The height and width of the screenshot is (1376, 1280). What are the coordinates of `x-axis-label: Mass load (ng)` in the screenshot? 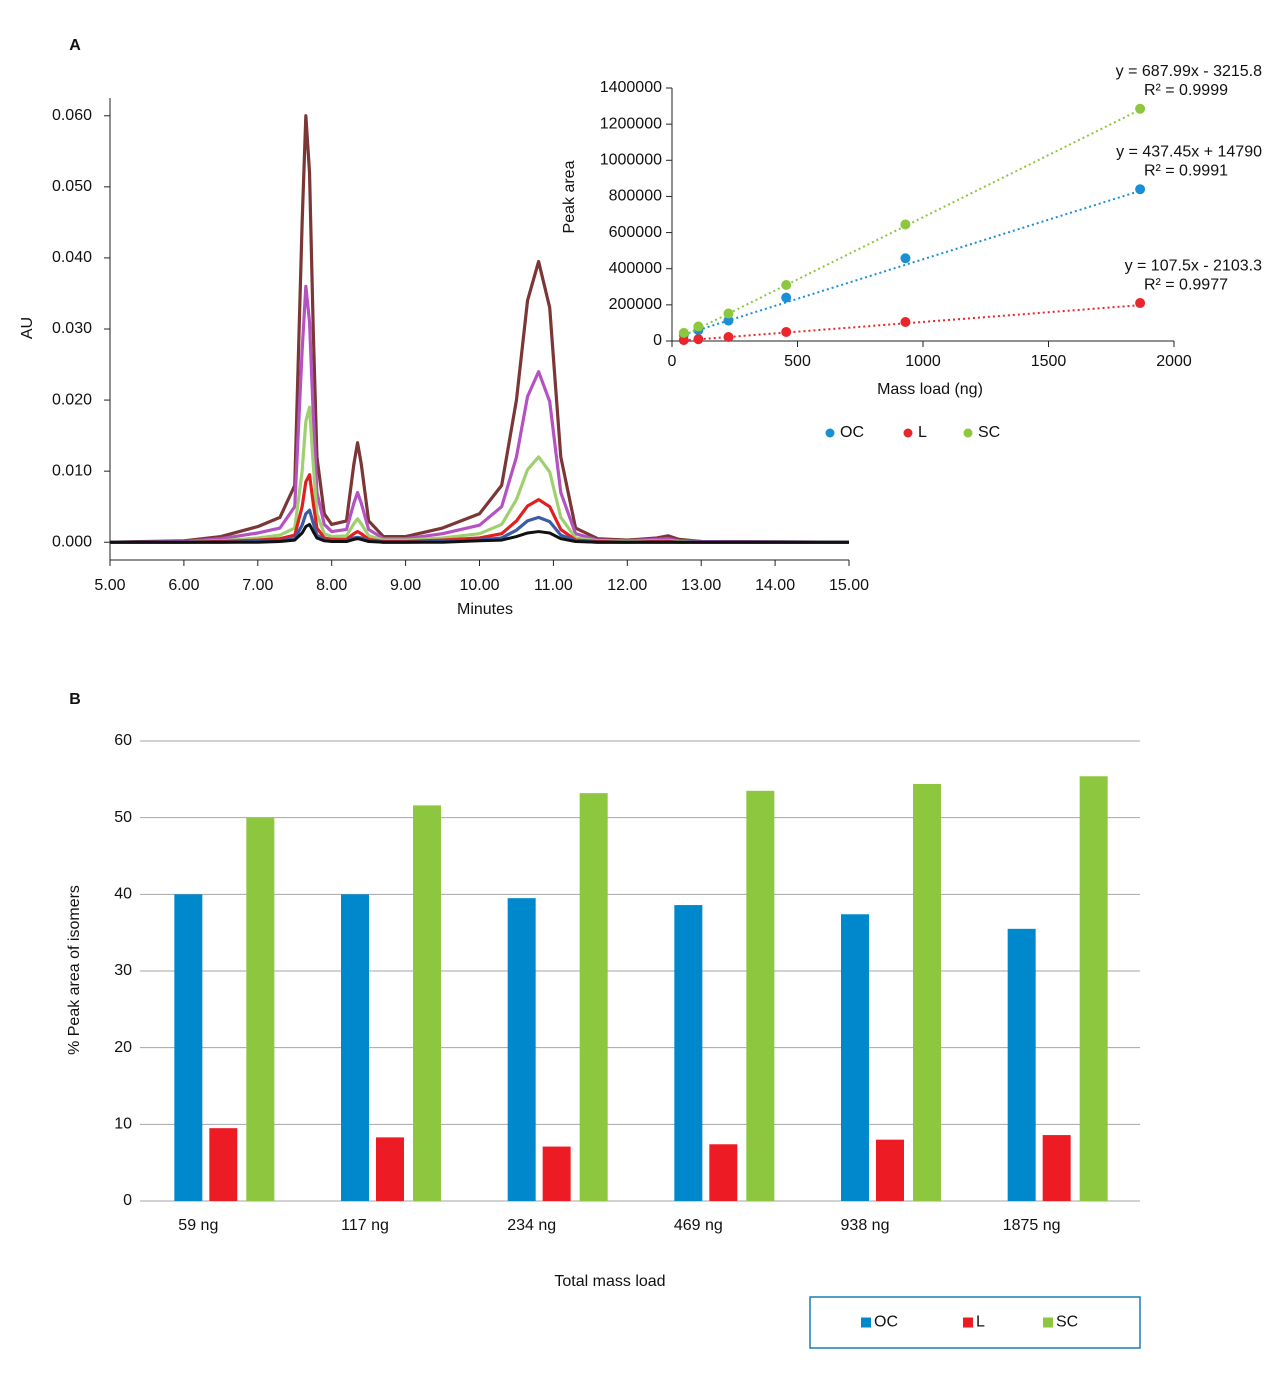 It's located at (930, 389).